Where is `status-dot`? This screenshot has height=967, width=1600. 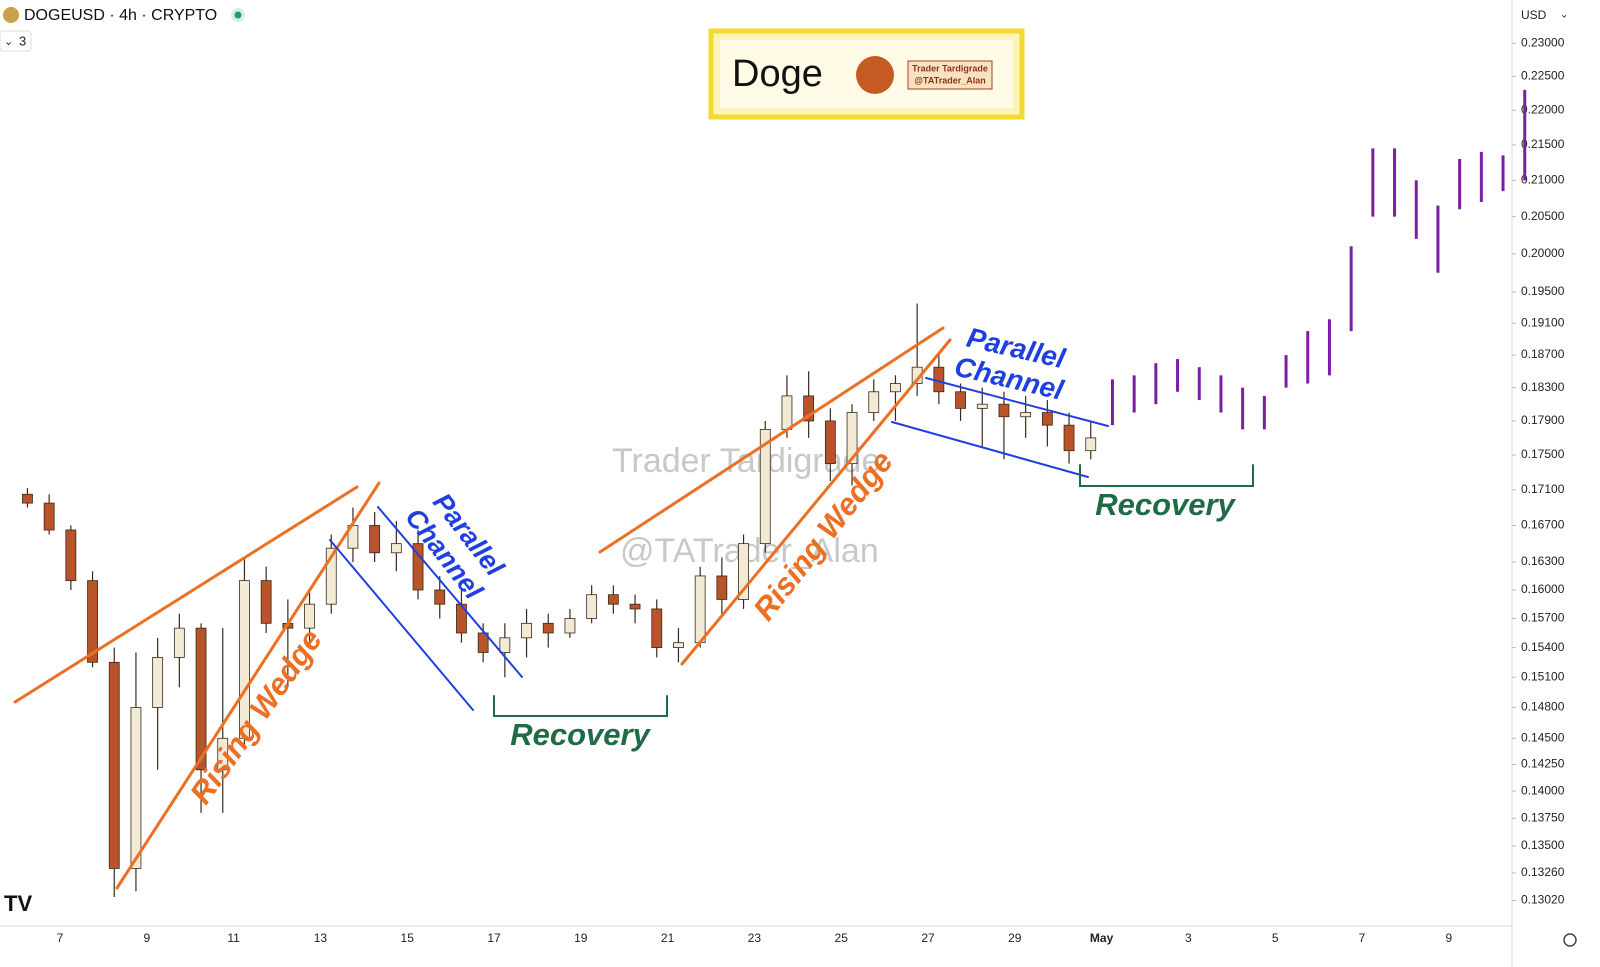
status-dot is located at coordinates (238, 15).